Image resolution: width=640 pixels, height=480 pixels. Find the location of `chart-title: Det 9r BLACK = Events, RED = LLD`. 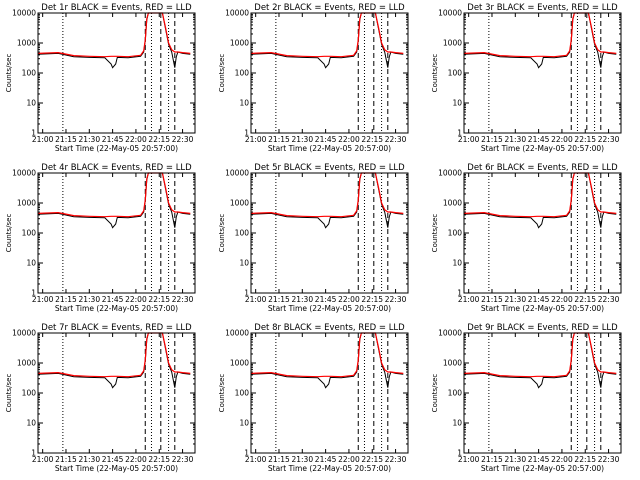

chart-title: Det 9r BLACK = Events, RED = LLD is located at coordinates (542, 328).